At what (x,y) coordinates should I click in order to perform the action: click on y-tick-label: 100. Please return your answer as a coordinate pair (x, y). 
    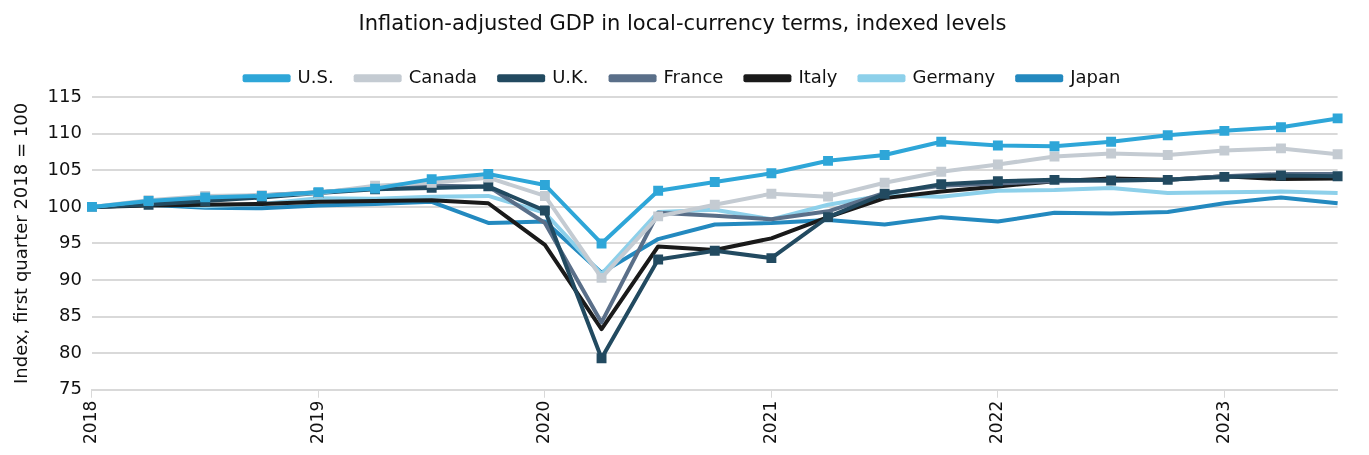
    Looking at the image, I should click on (64, 205).